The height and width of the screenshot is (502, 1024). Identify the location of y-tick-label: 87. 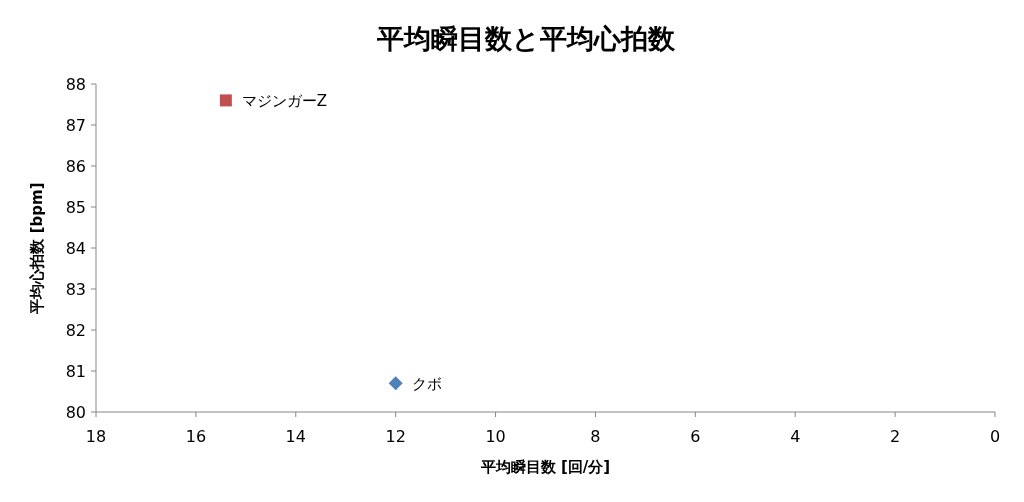
(75, 125).